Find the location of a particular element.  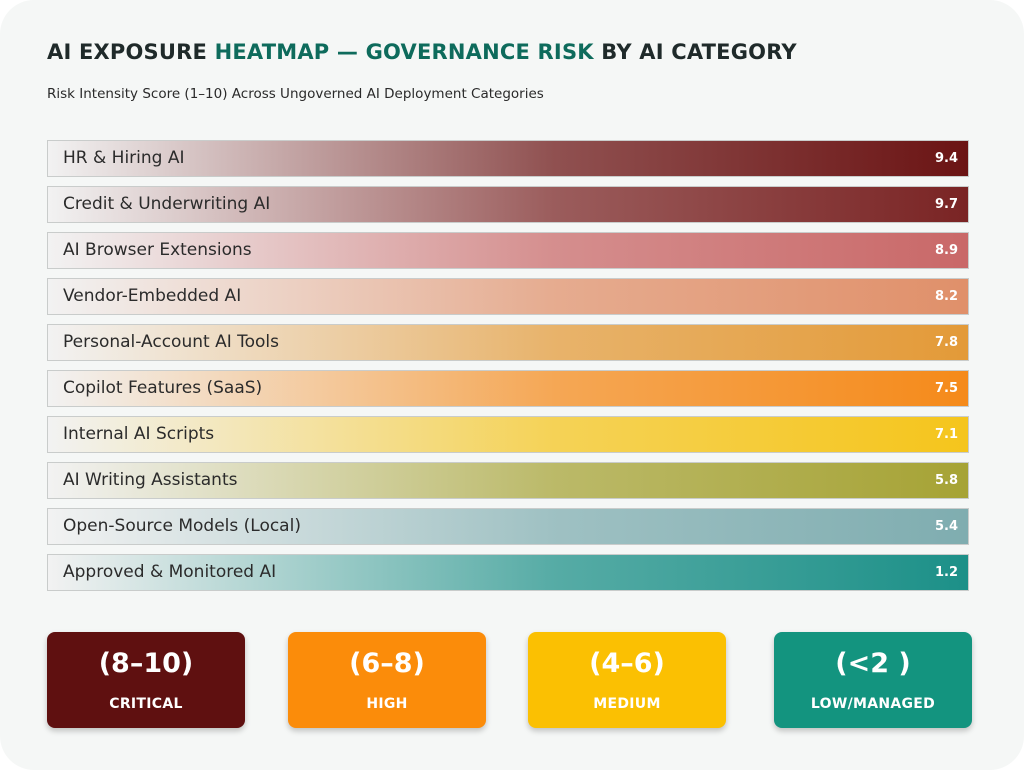

legend-item: (6–8) HIGH is located at coordinates (387, 680).